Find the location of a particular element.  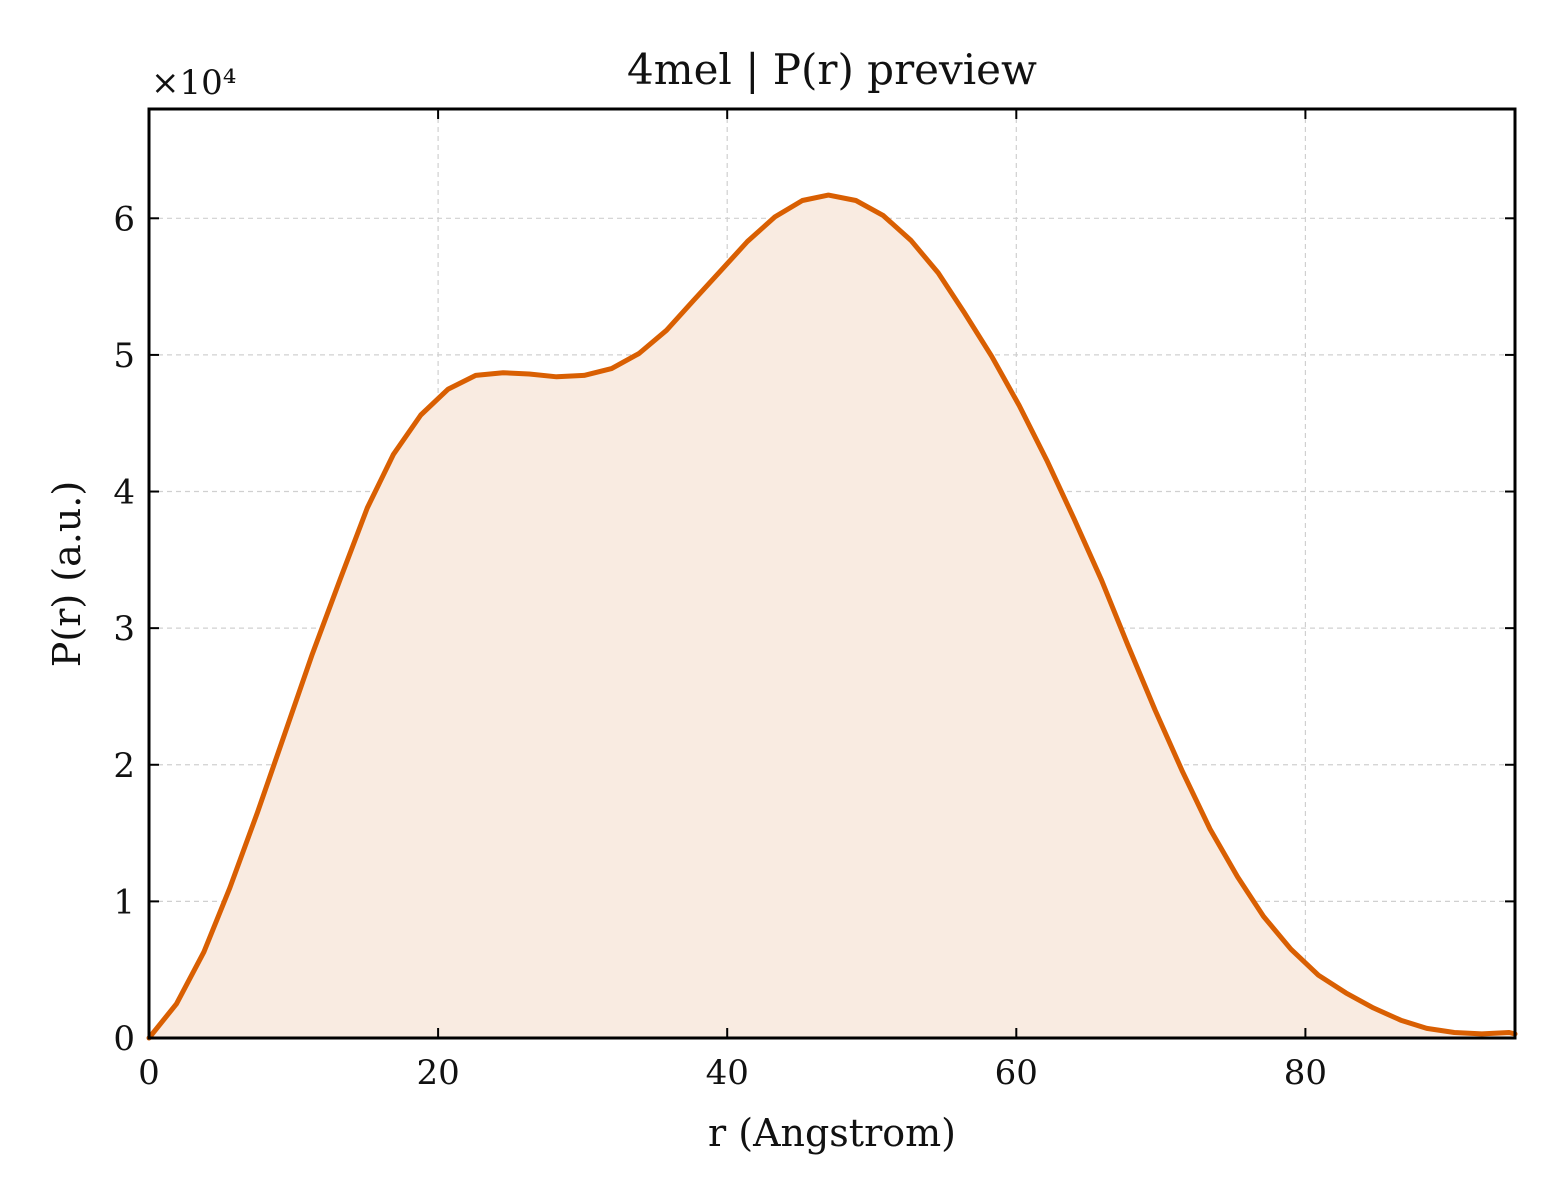

y-tick-label: 1 is located at coordinates (124, 902).